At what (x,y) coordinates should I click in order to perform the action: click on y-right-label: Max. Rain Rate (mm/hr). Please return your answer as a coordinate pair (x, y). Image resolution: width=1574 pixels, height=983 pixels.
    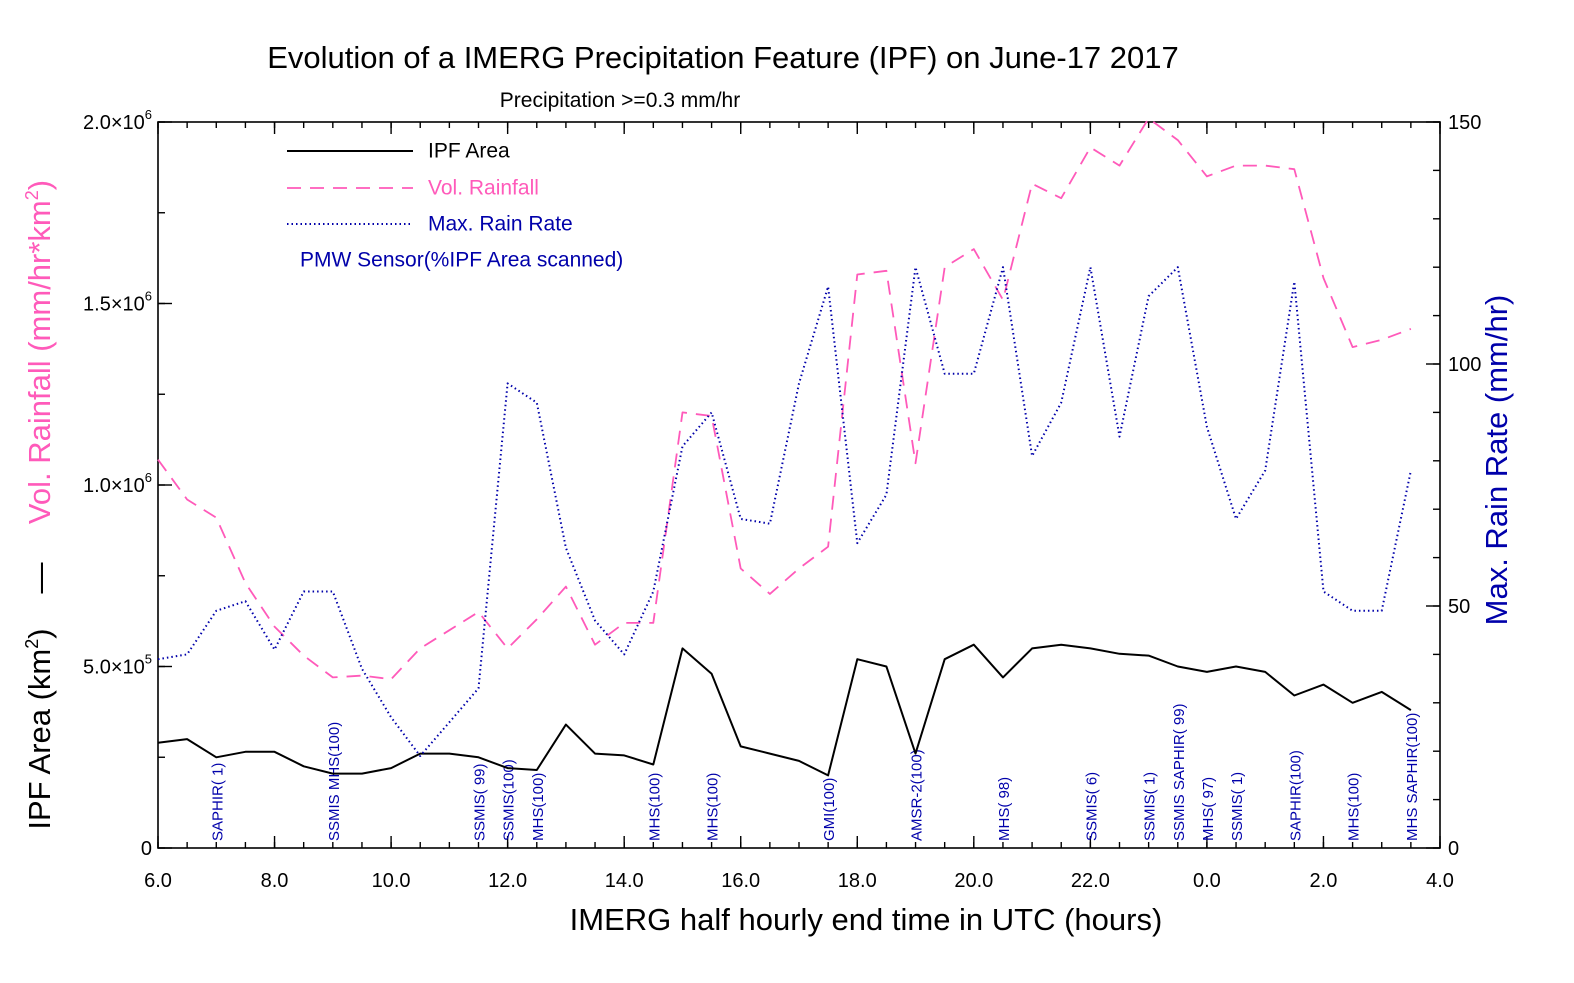
    Looking at the image, I should click on (1496, 460).